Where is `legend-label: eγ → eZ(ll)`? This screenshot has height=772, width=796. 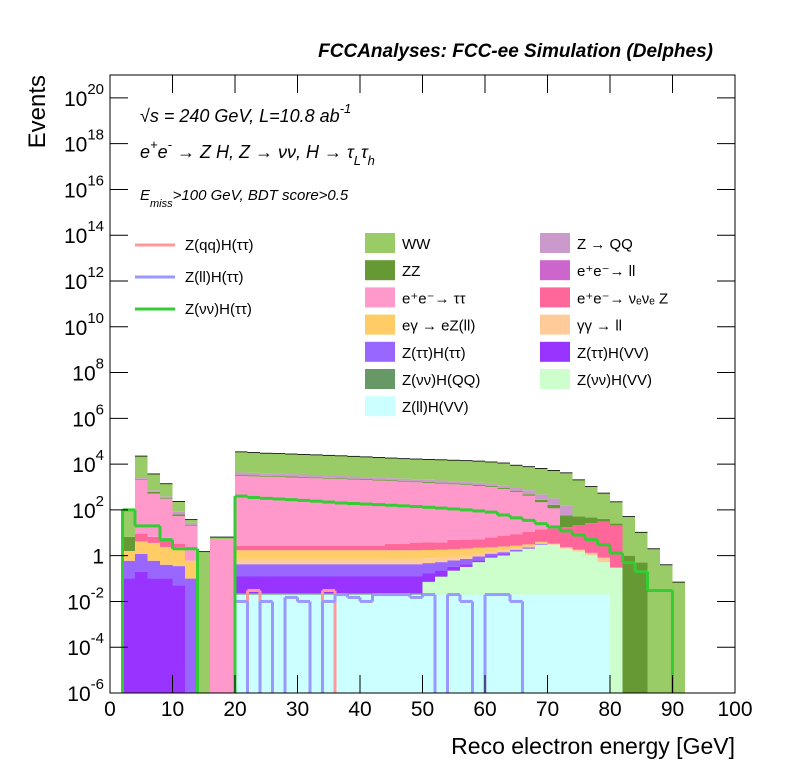 legend-label: eγ → eZ(ll) is located at coordinates (438, 326).